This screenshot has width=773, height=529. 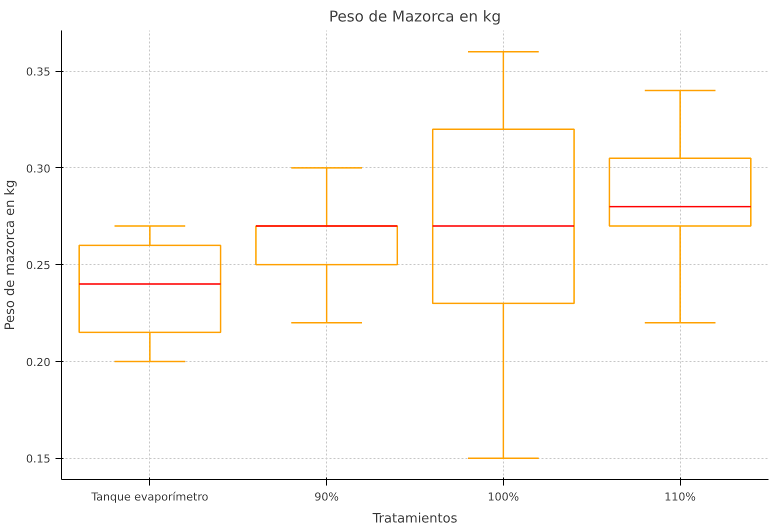 I want to click on y-tick-label: 0.30, so click(x=38, y=169).